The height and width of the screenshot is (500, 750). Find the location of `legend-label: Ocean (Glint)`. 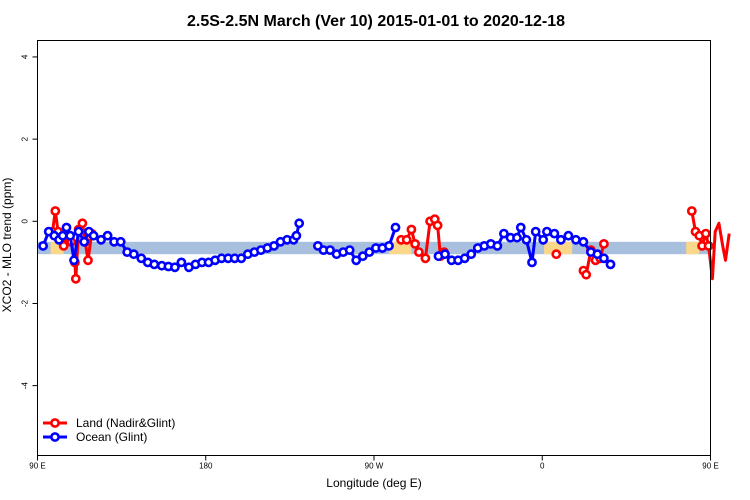

legend-label: Ocean (Glint) is located at coordinates (111, 437).